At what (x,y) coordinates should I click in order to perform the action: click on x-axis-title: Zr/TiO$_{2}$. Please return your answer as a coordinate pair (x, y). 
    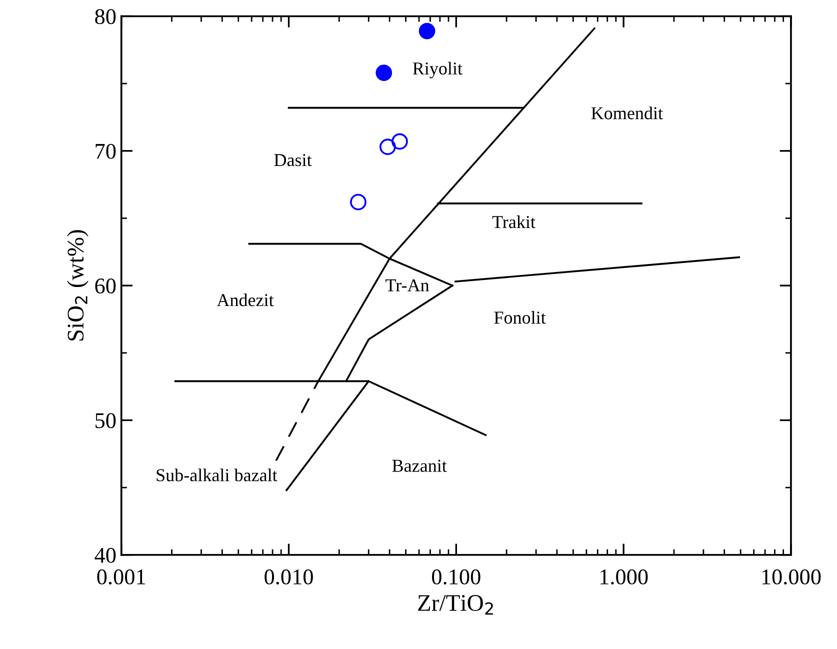
    Looking at the image, I should click on (455, 605).